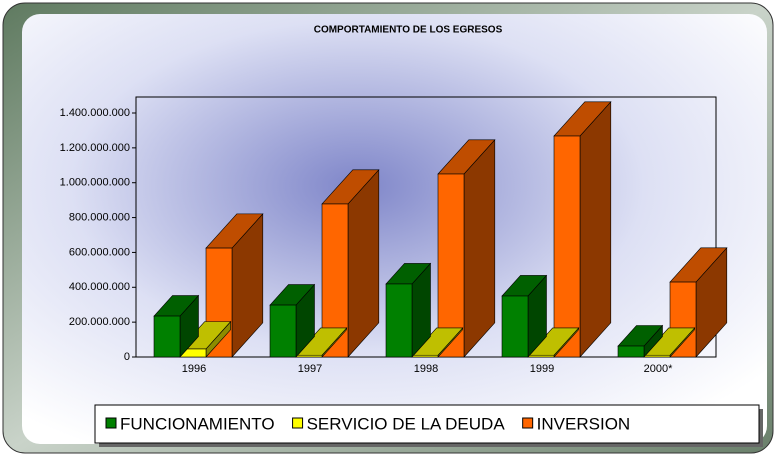  Describe the element at coordinates (95, 183) in the screenshot. I see `y-tick-label: 1.000.000.000` at that location.